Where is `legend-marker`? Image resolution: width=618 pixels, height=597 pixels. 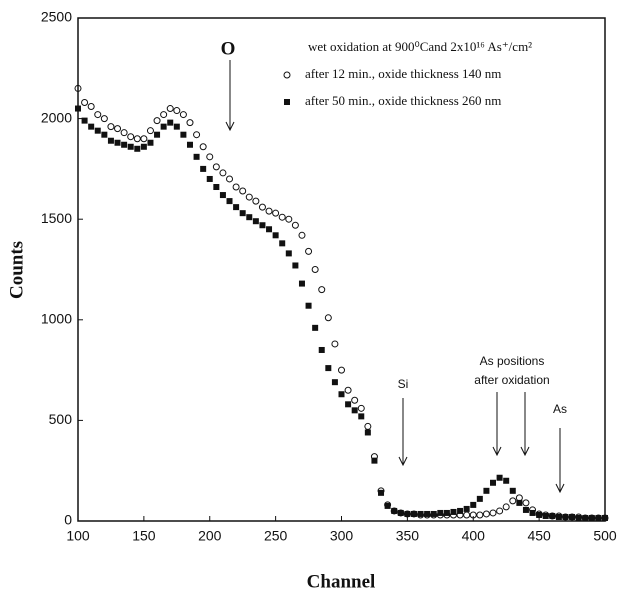 legend-marker is located at coordinates (287, 75).